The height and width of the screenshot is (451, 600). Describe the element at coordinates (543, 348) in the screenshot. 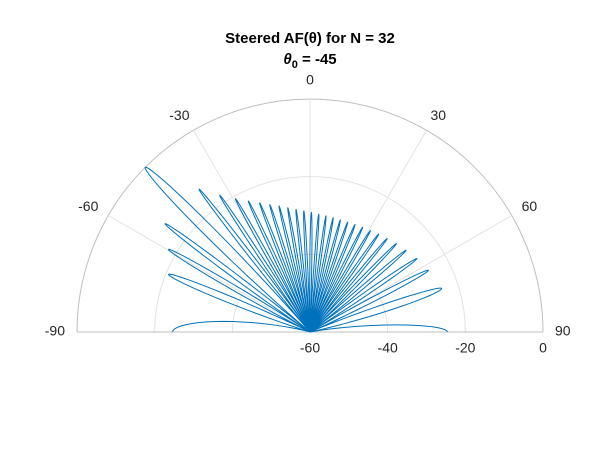

I see `r-tick-label: 0` at that location.